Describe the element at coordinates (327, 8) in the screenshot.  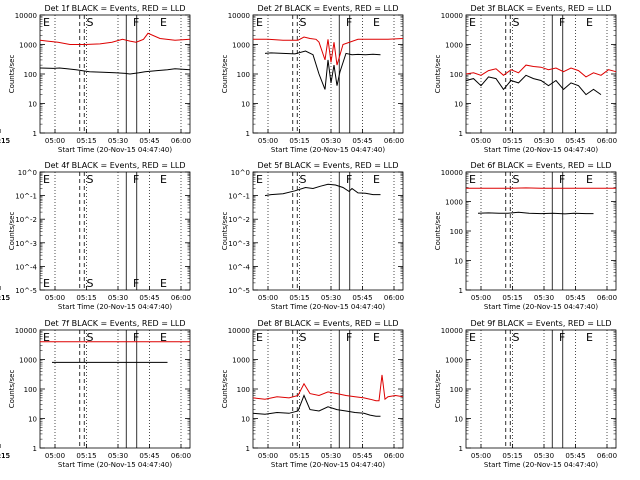
I see `panel-title: Det 2f BLACK = Events, RED = LLD` at that location.